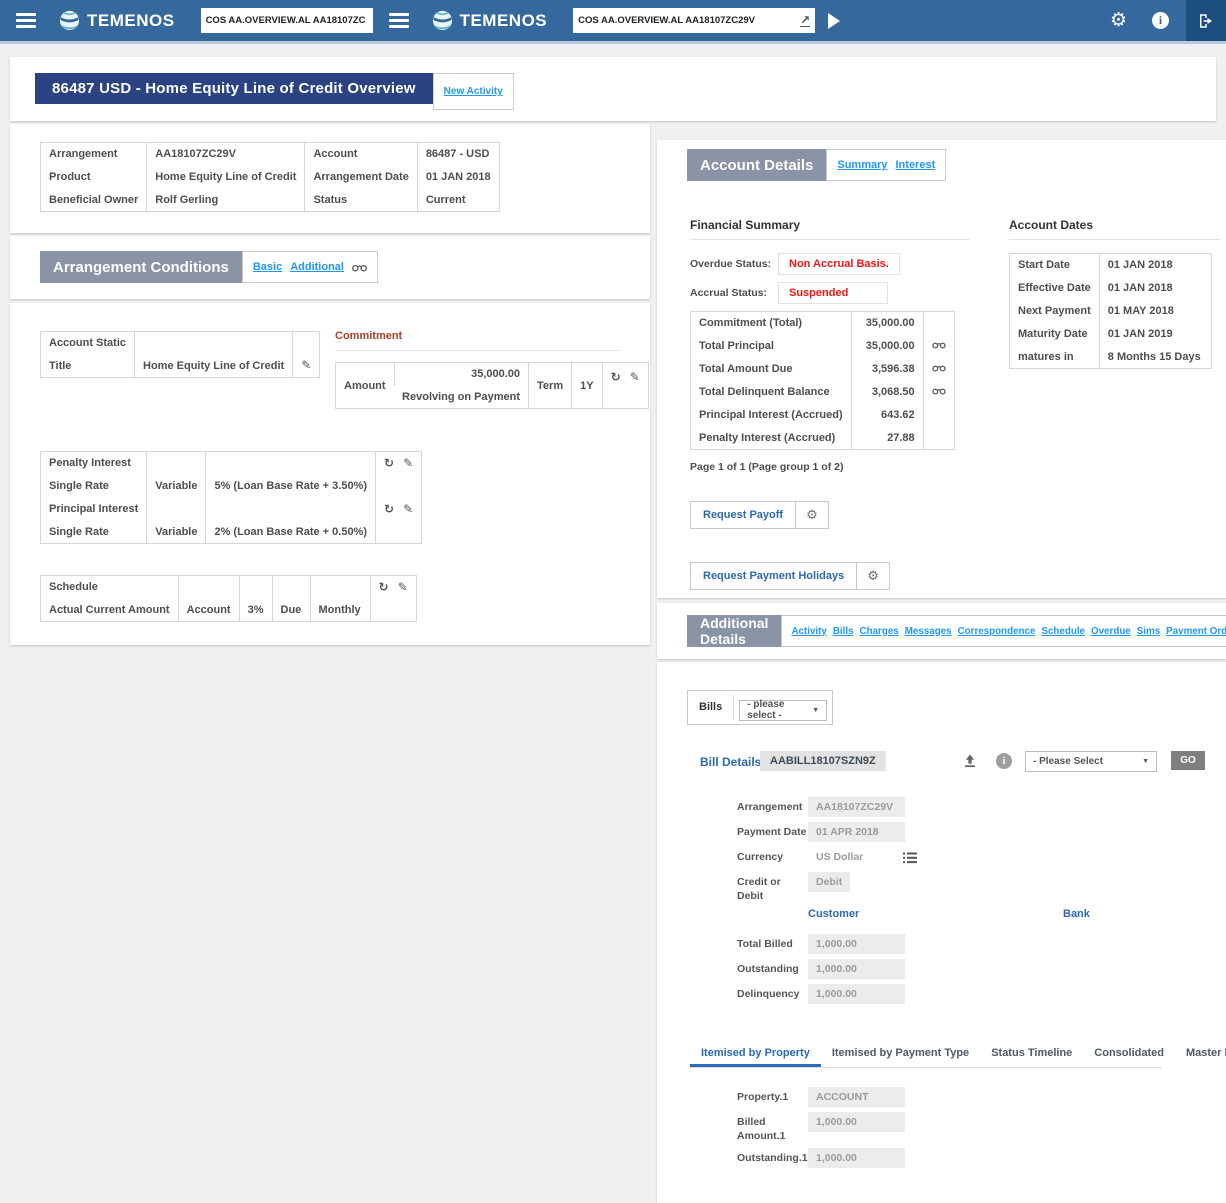  Describe the element at coordinates (834, 20) in the screenshot. I see `run-command-icon` at that location.